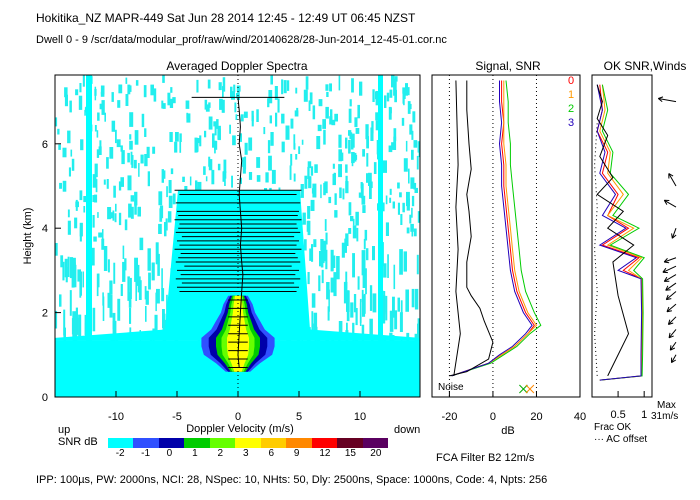 The width and height of the screenshot is (700, 500). What do you see at coordinates (644, 415) in the screenshot?
I see `x-tick-label: 1` at bounding box center [644, 415].